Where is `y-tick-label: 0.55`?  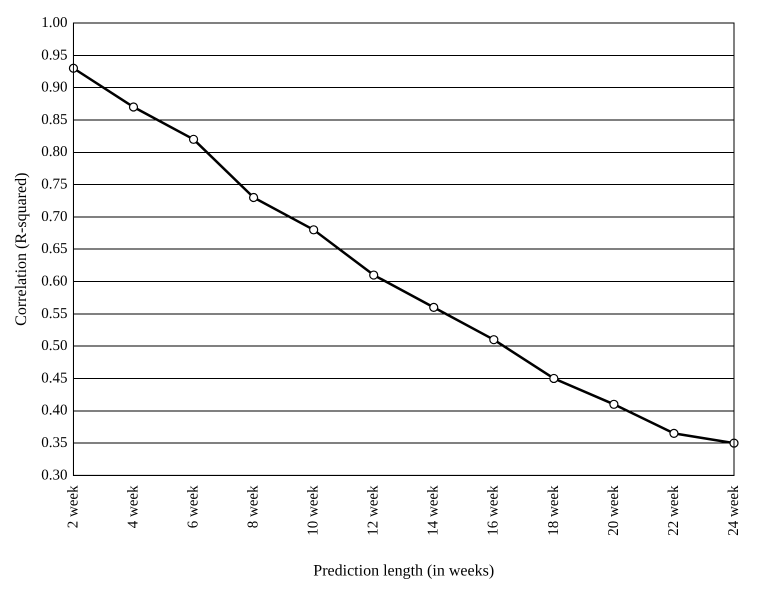
y-tick-label: 0.55 is located at coordinates (54, 314).